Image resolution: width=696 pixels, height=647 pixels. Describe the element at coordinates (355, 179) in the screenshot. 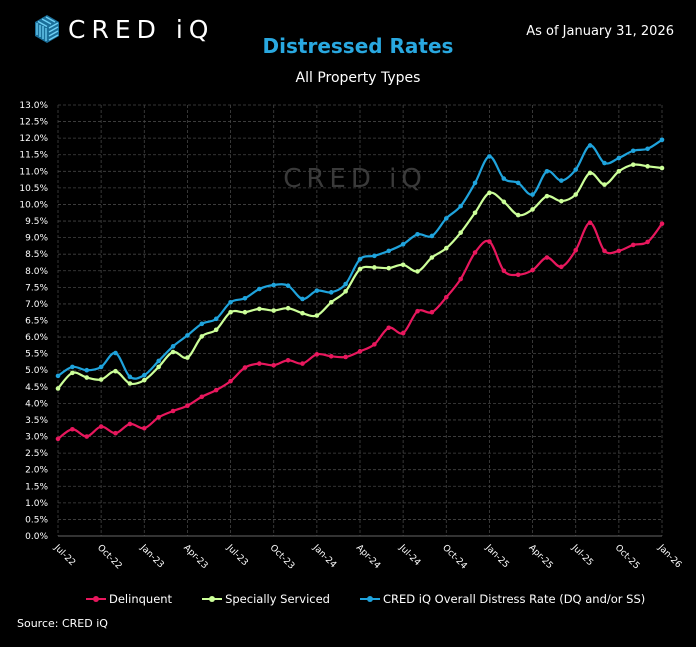

I see `watermark: CRED iQ` at that location.